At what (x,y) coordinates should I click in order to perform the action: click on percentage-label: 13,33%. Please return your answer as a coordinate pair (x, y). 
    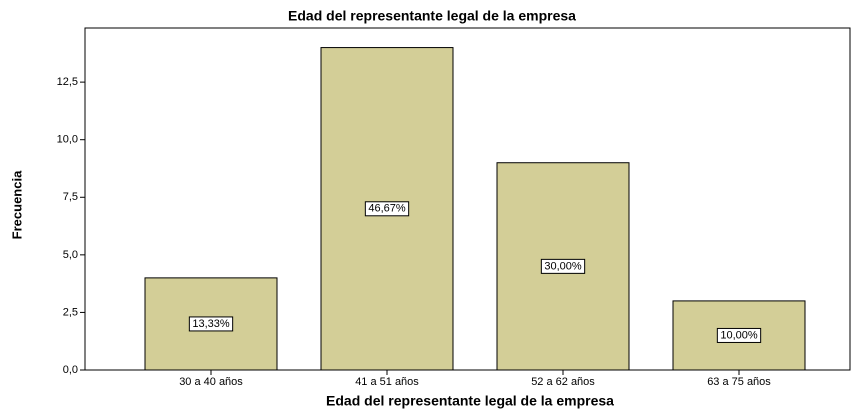
    Looking at the image, I should click on (211, 324).